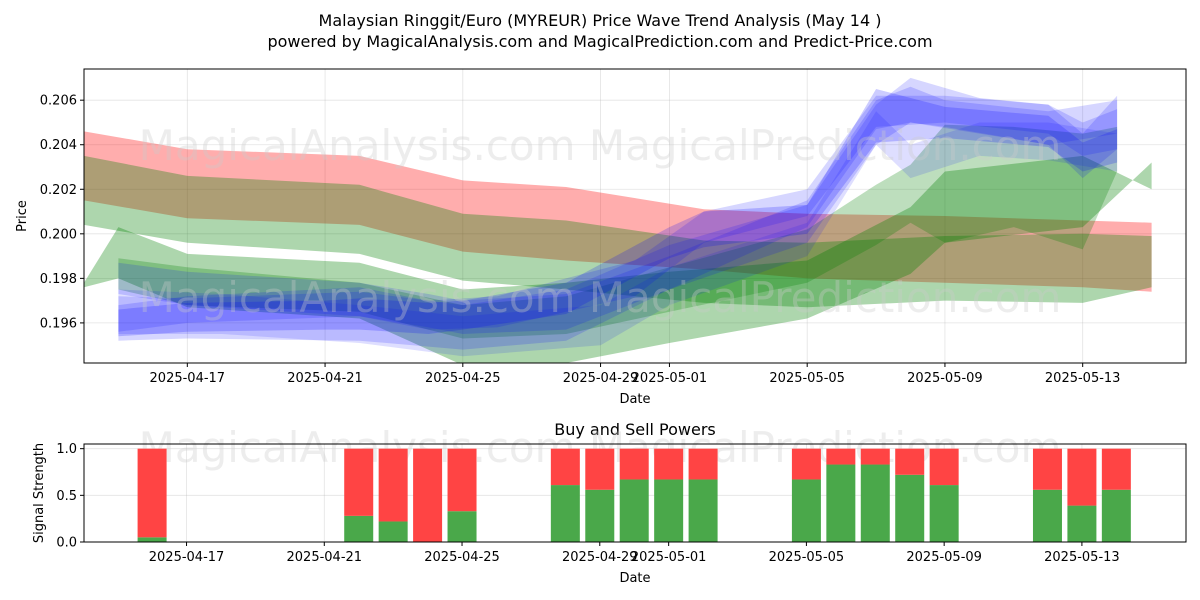  Describe the element at coordinates (58, 101) in the screenshot. I see `price-y-tick-label: 0.206` at that location.